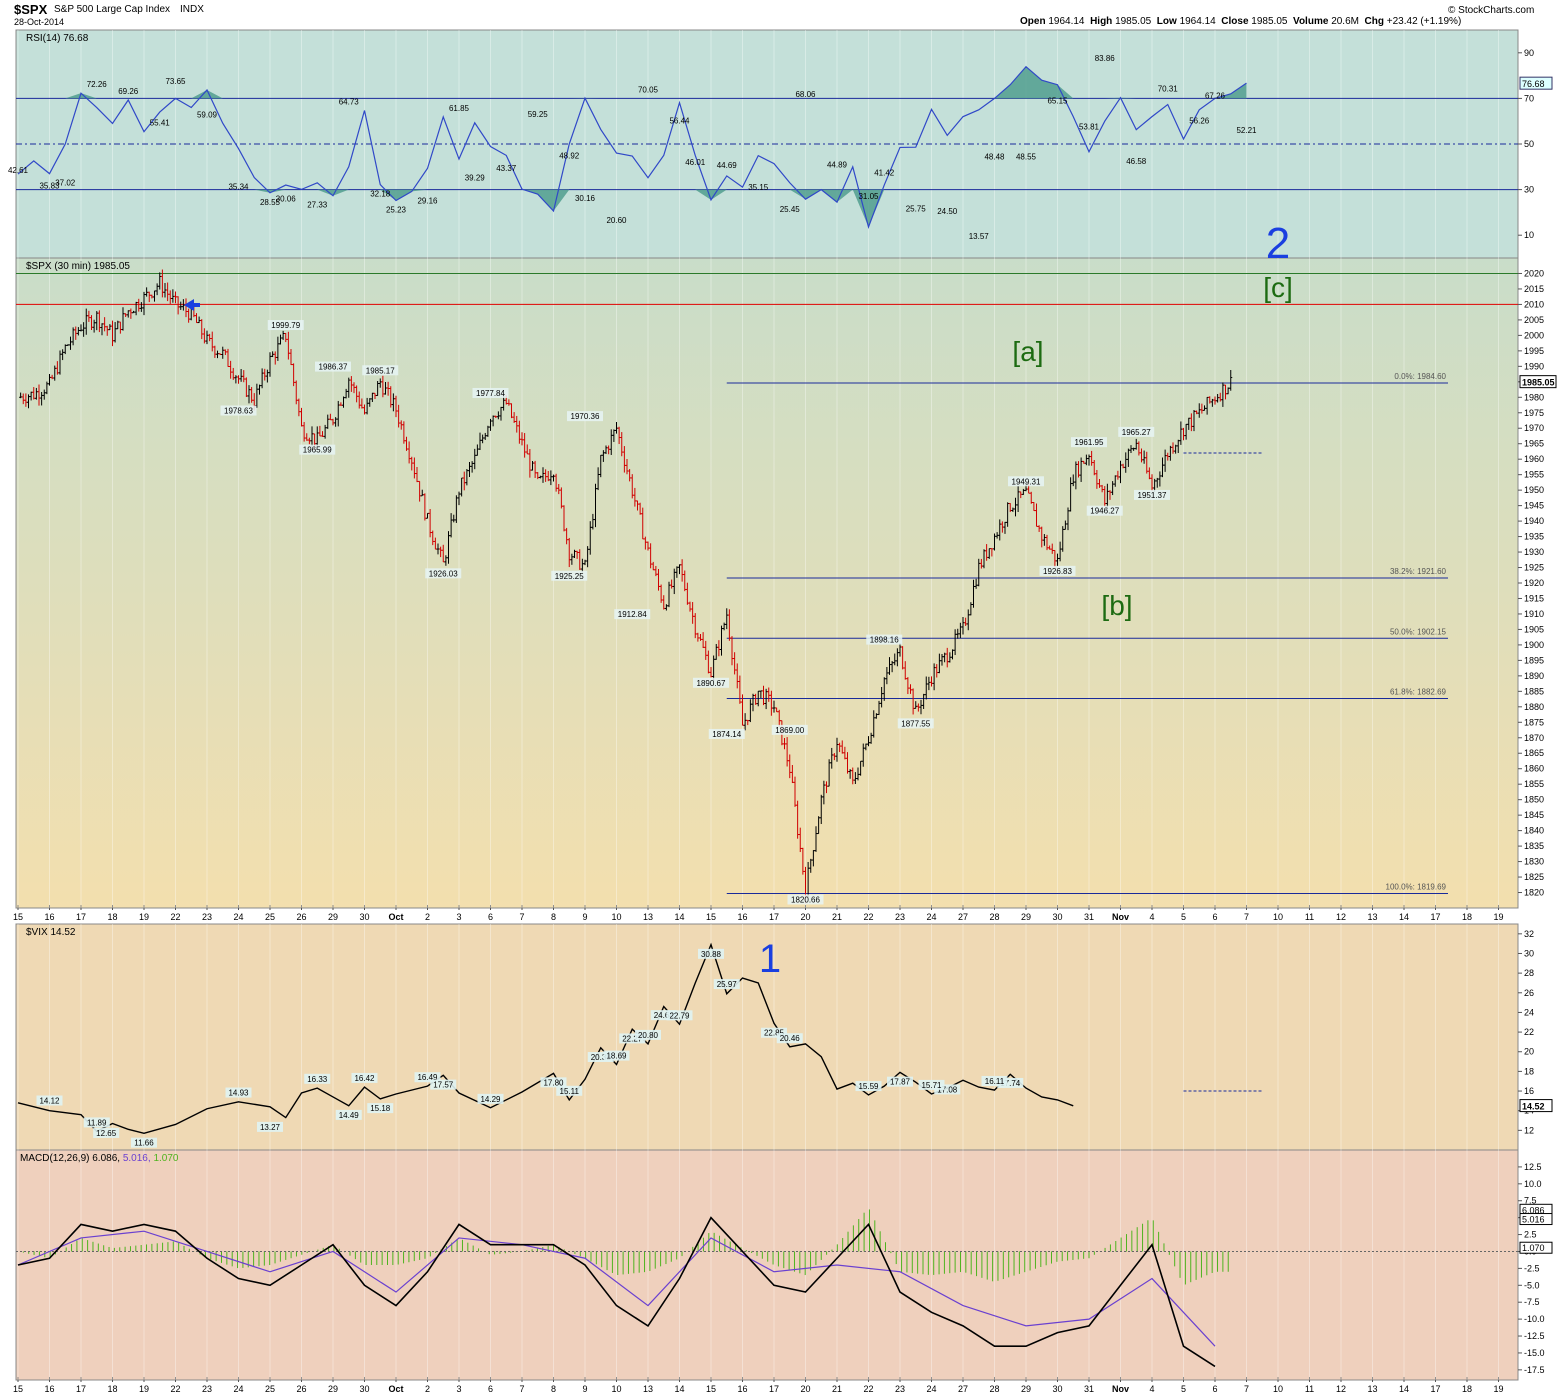  I want to click on rsi-line, so click(632, 147).